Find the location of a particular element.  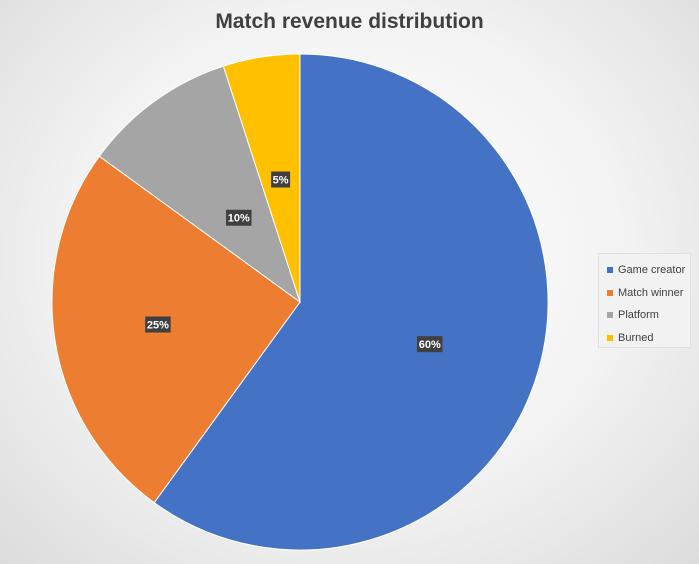

legend-item-game-creator: Game creator is located at coordinates (648, 270).